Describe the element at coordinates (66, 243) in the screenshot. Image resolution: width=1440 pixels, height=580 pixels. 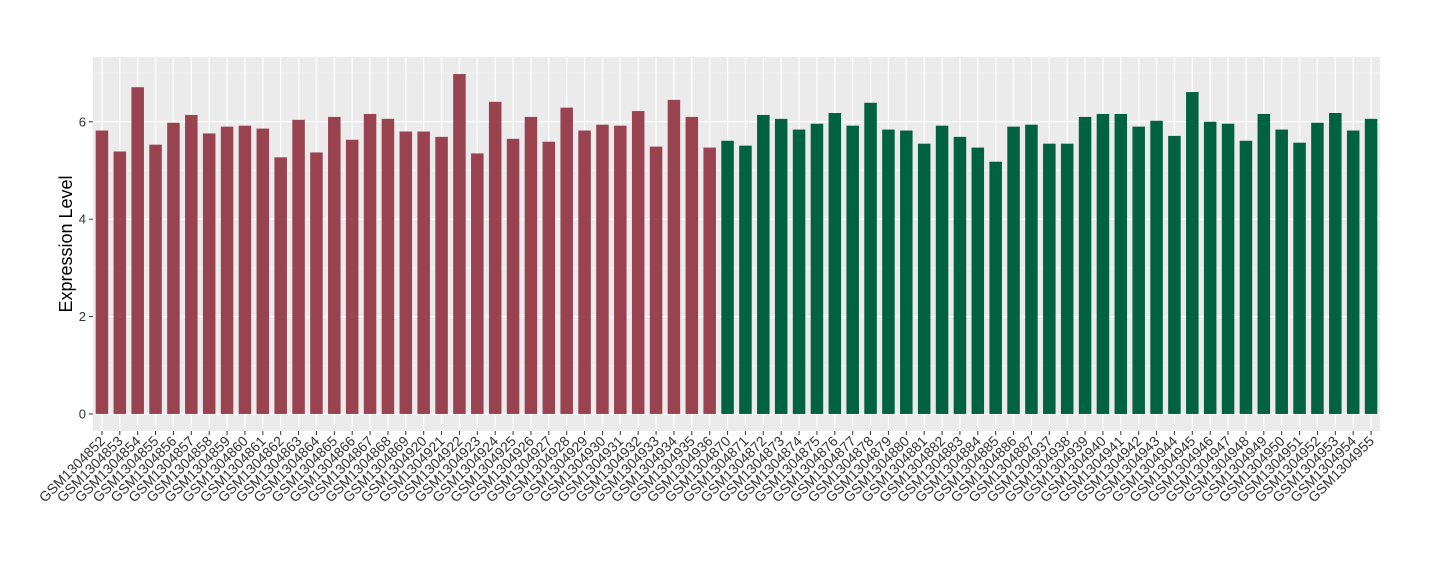
I see `y-axis-label: Expression Level` at that location.